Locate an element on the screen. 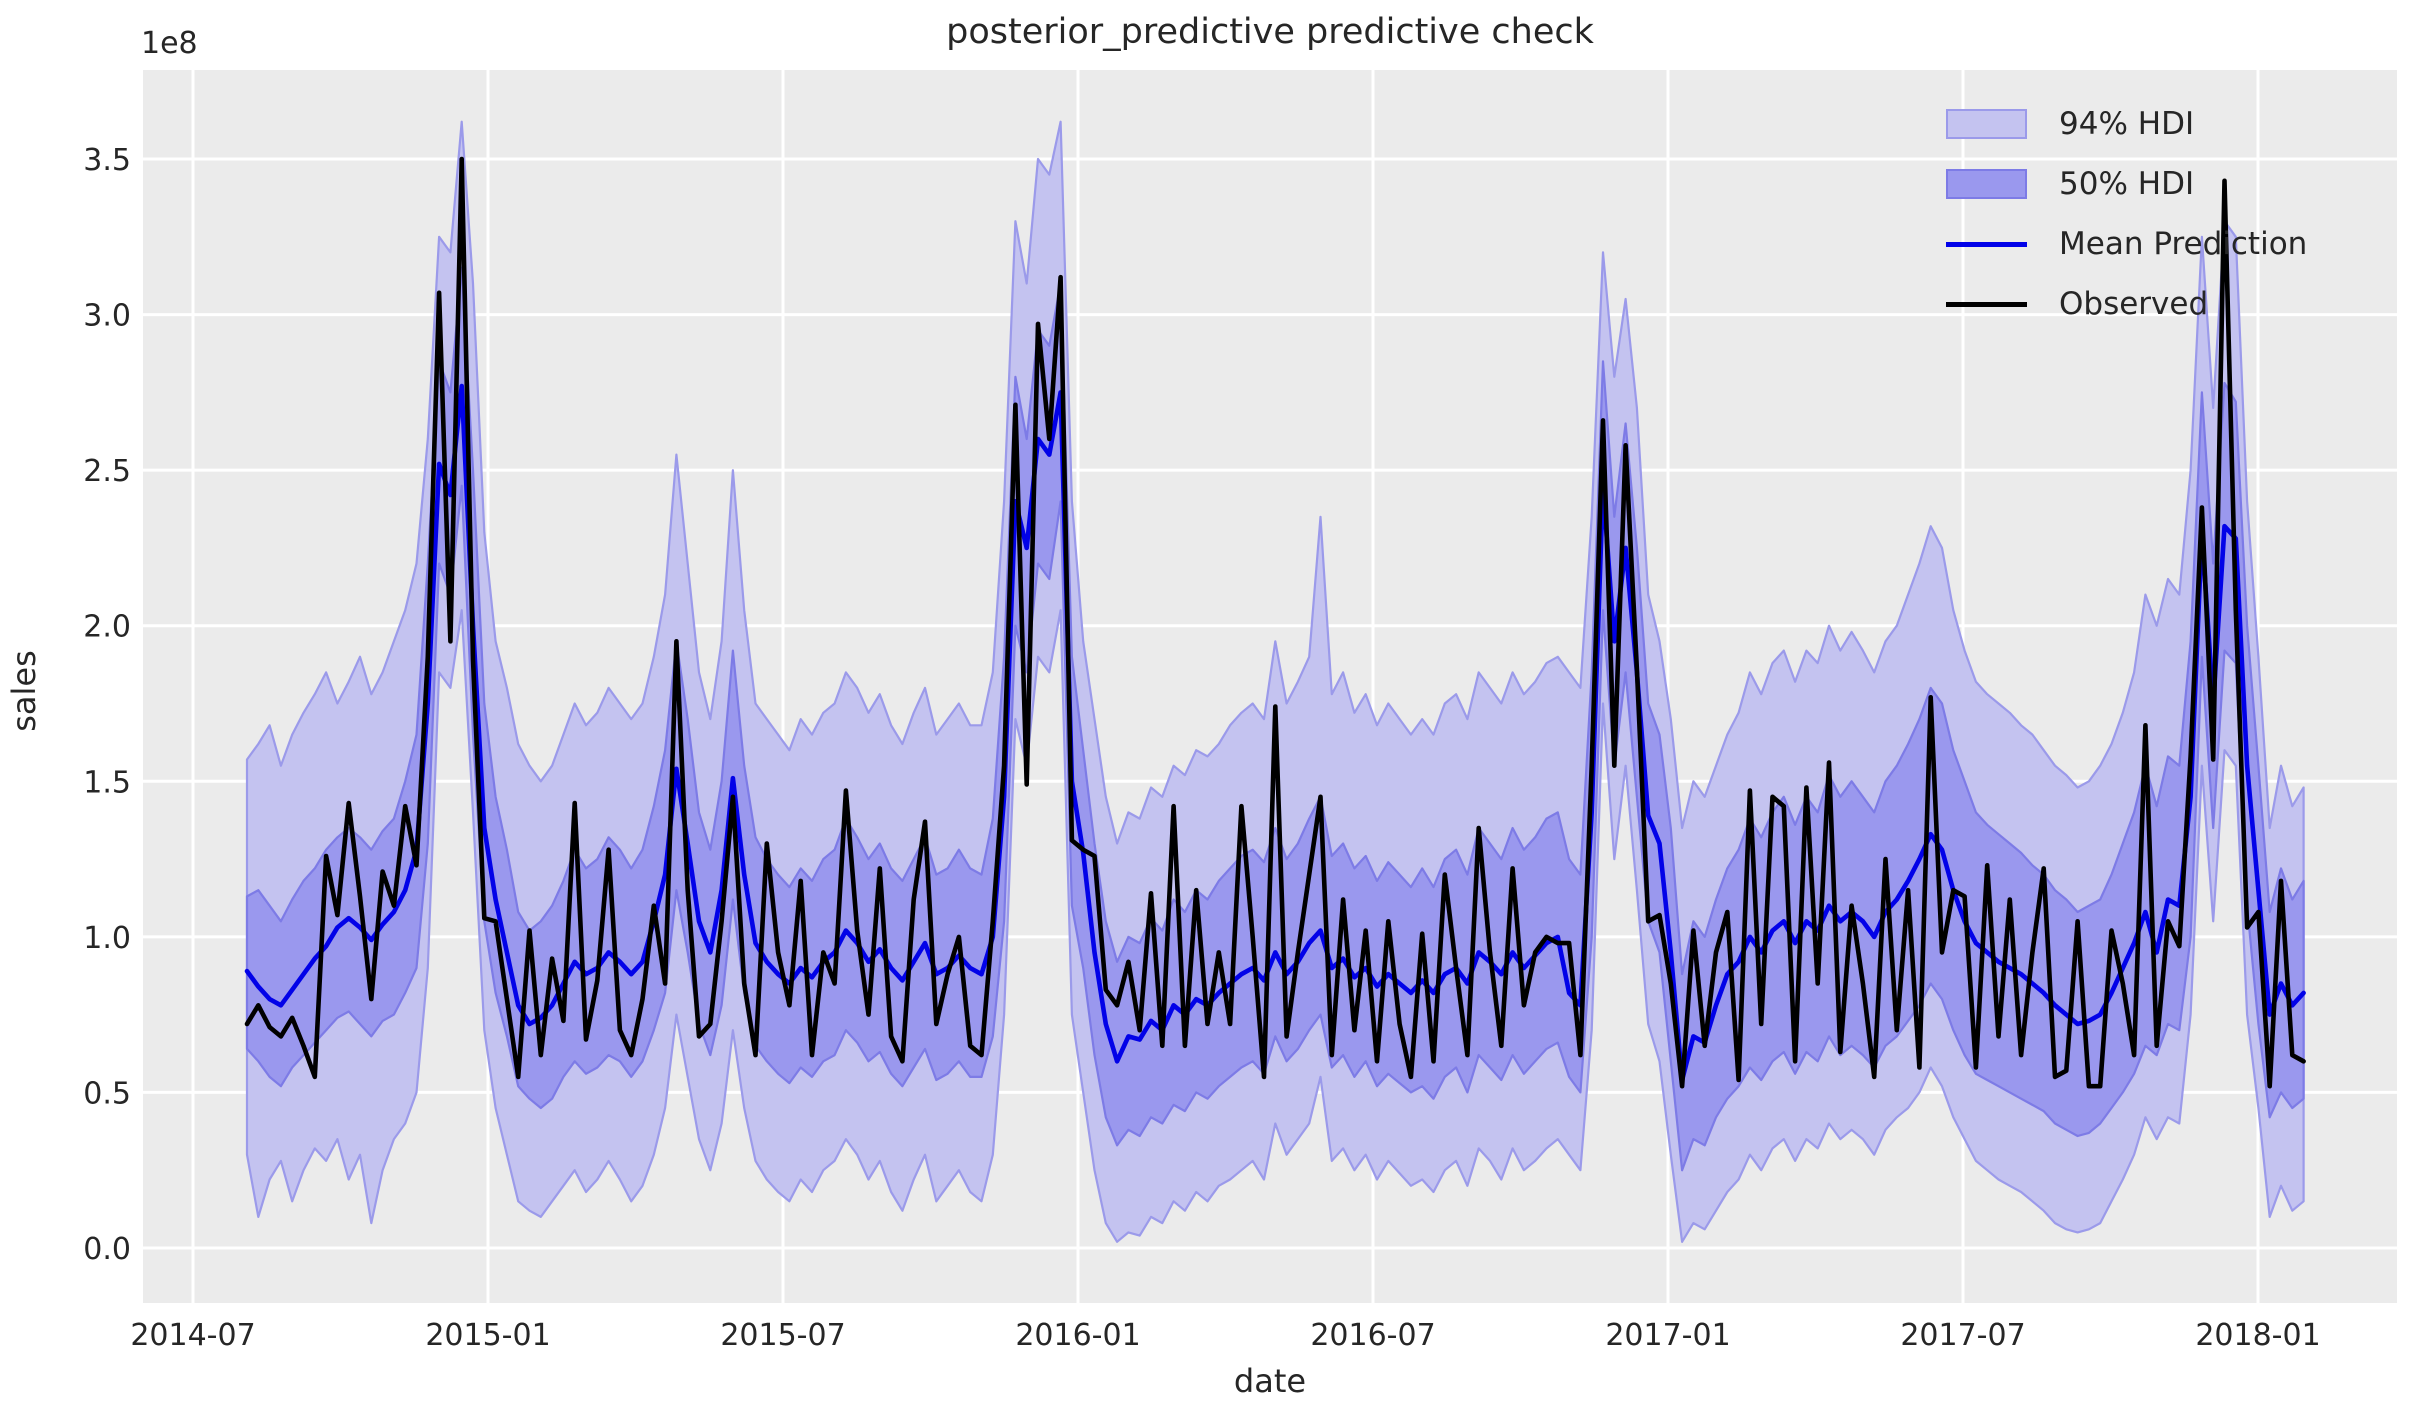  y-axis-label: sales is located at coordinates (24, 691).